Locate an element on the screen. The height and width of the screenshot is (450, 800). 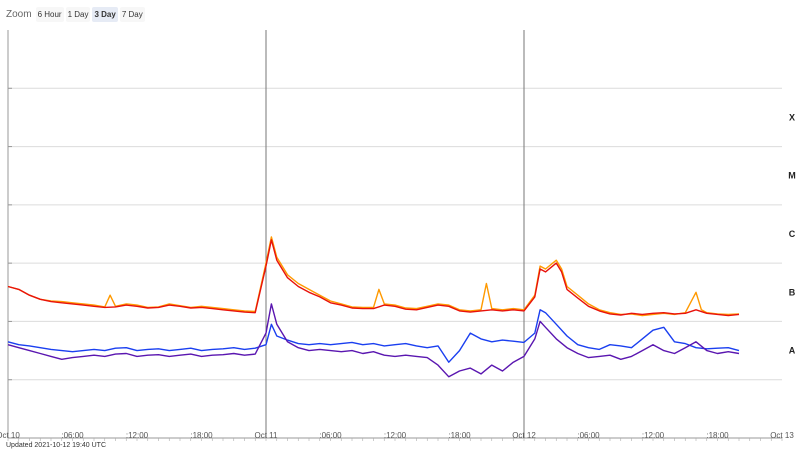
zoom-3-day-button: 3 Day is located at coordinates (105, 14).